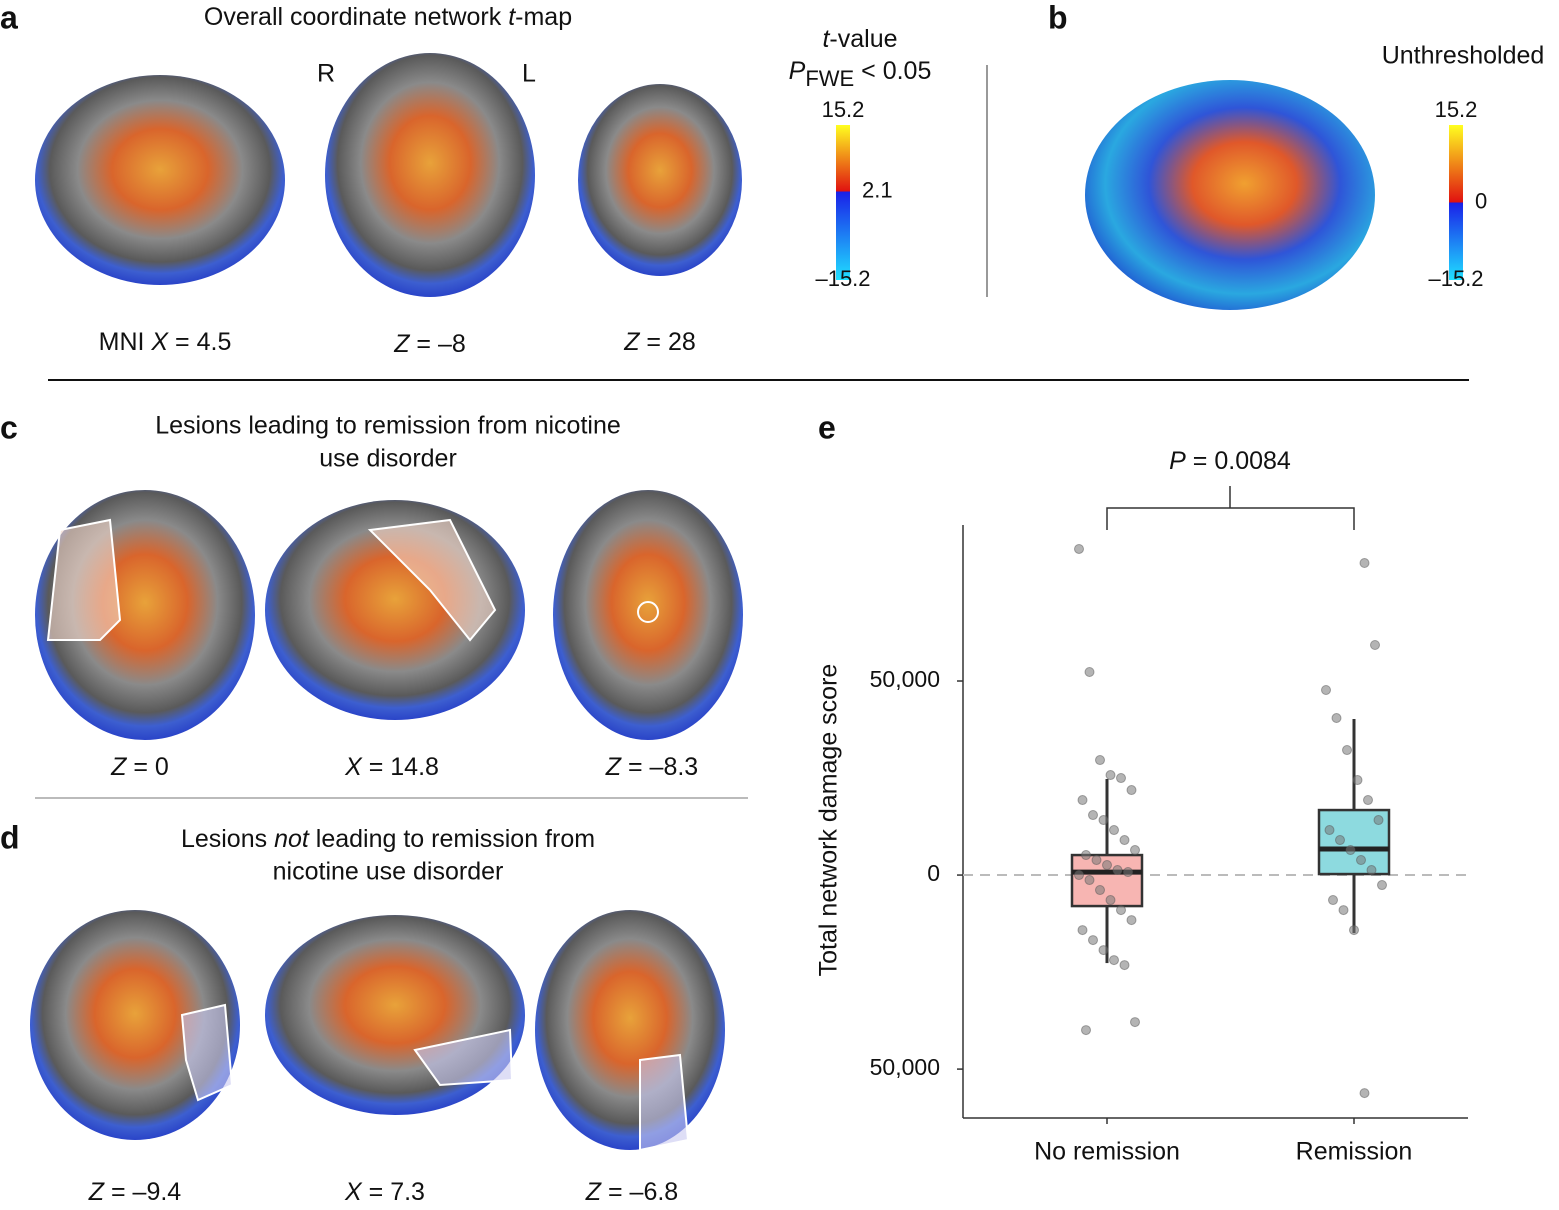  What do you see at coordinates (1463, 56) in the screenshot?
I see `panel-title: Unthresholded` at bounding box center [1463, 56].